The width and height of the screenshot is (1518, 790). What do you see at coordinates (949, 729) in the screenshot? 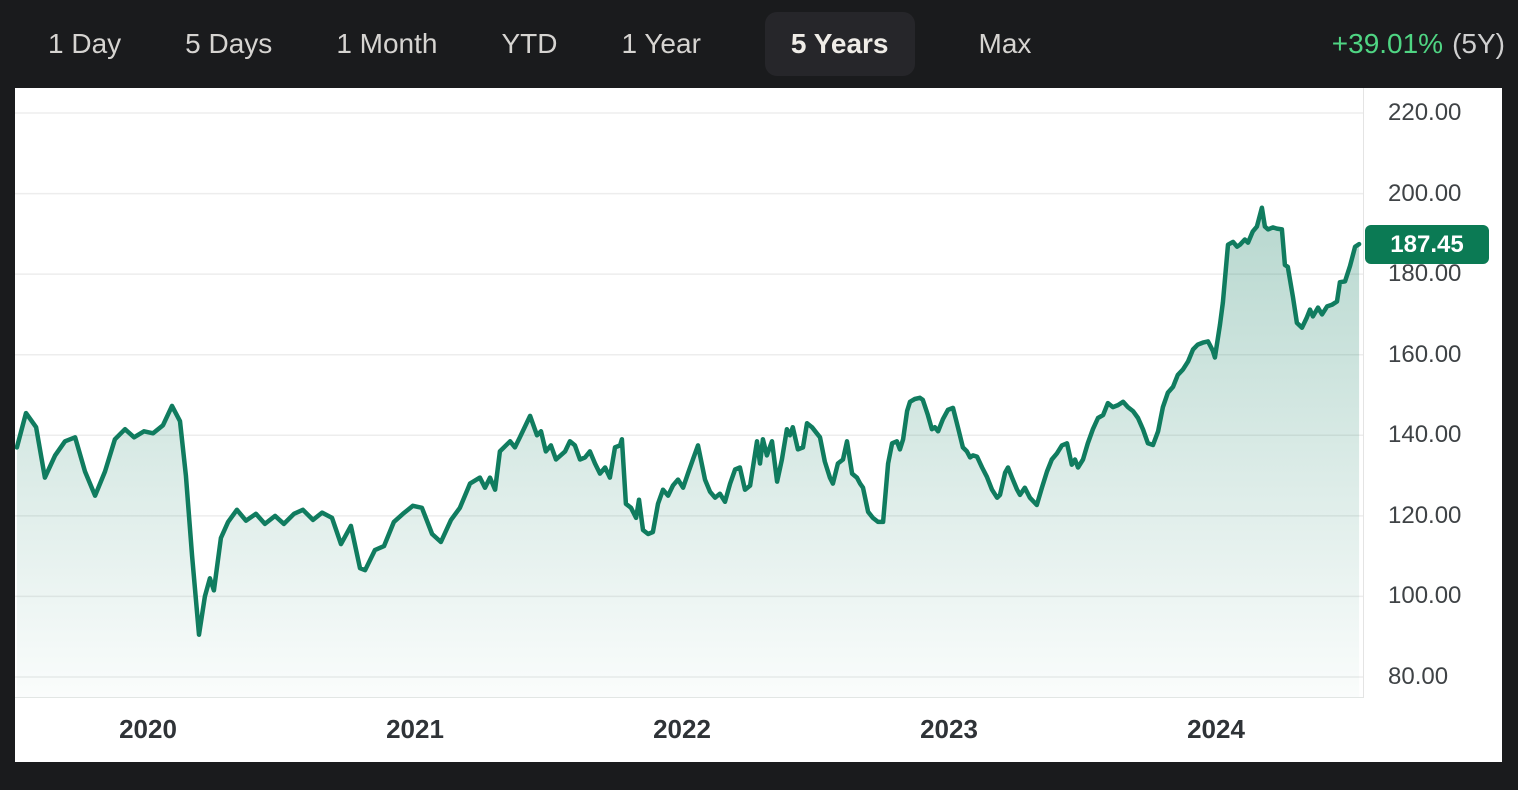
I see `x-axis-label: 2023` at bounding box center [949, 729].